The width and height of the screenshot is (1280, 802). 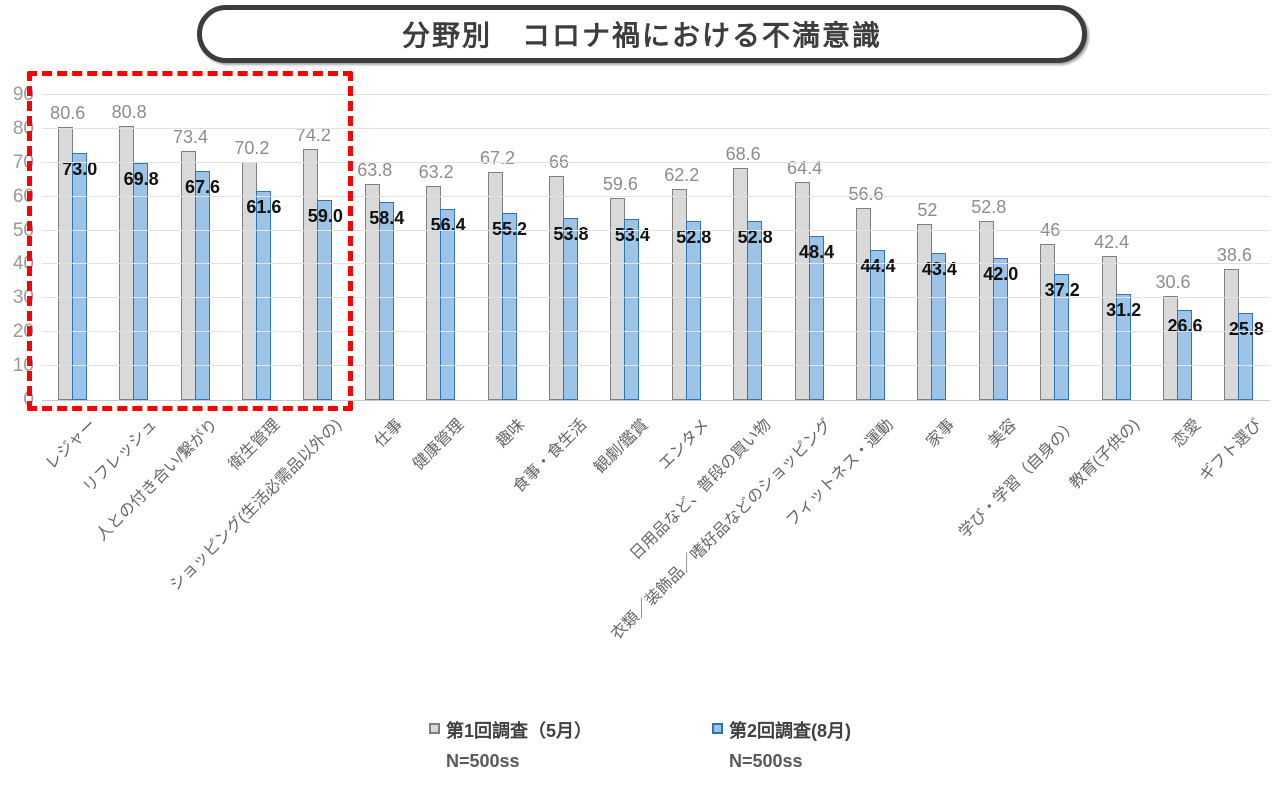 What do you see at coordinates (482, 761) in the screenshot?
I see `legend-sample-survey1: N=500ss` at bounding box center [482, 761].